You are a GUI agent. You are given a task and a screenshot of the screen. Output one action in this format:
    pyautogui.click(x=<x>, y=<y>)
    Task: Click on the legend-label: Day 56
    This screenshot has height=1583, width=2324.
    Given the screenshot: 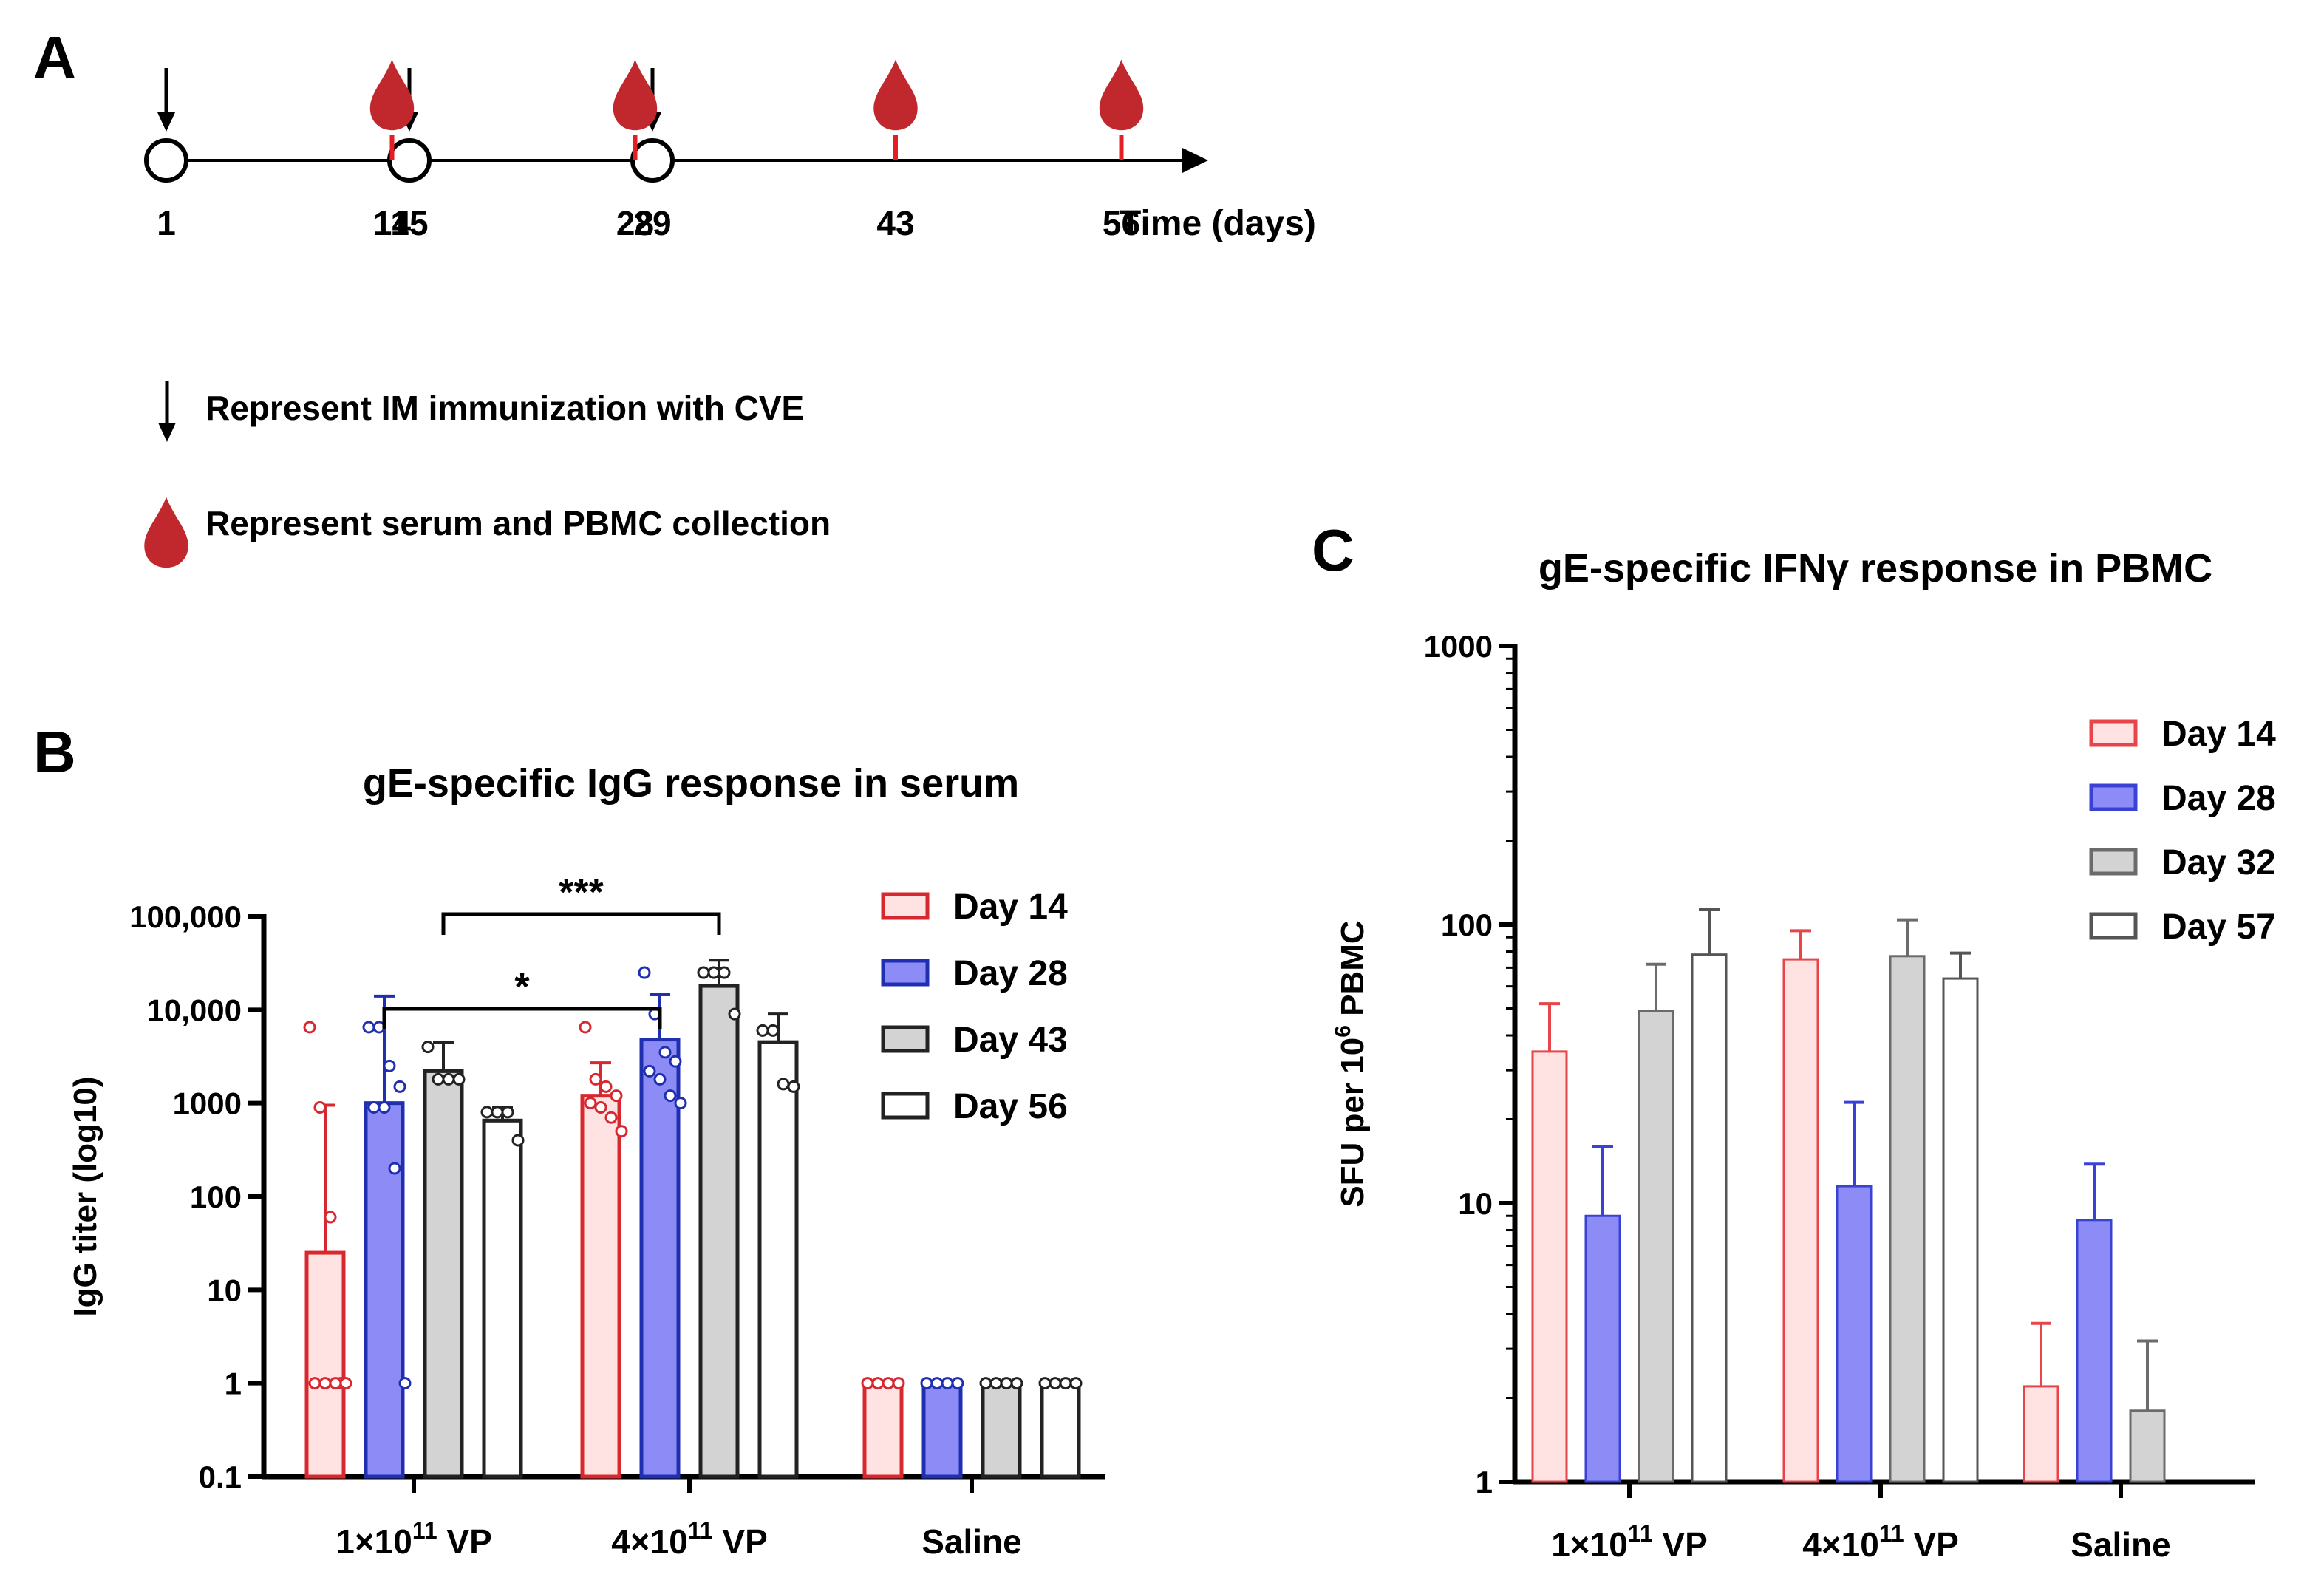 What is the action you would take?
    pyautogui.click(x=1010, y=1106)
    